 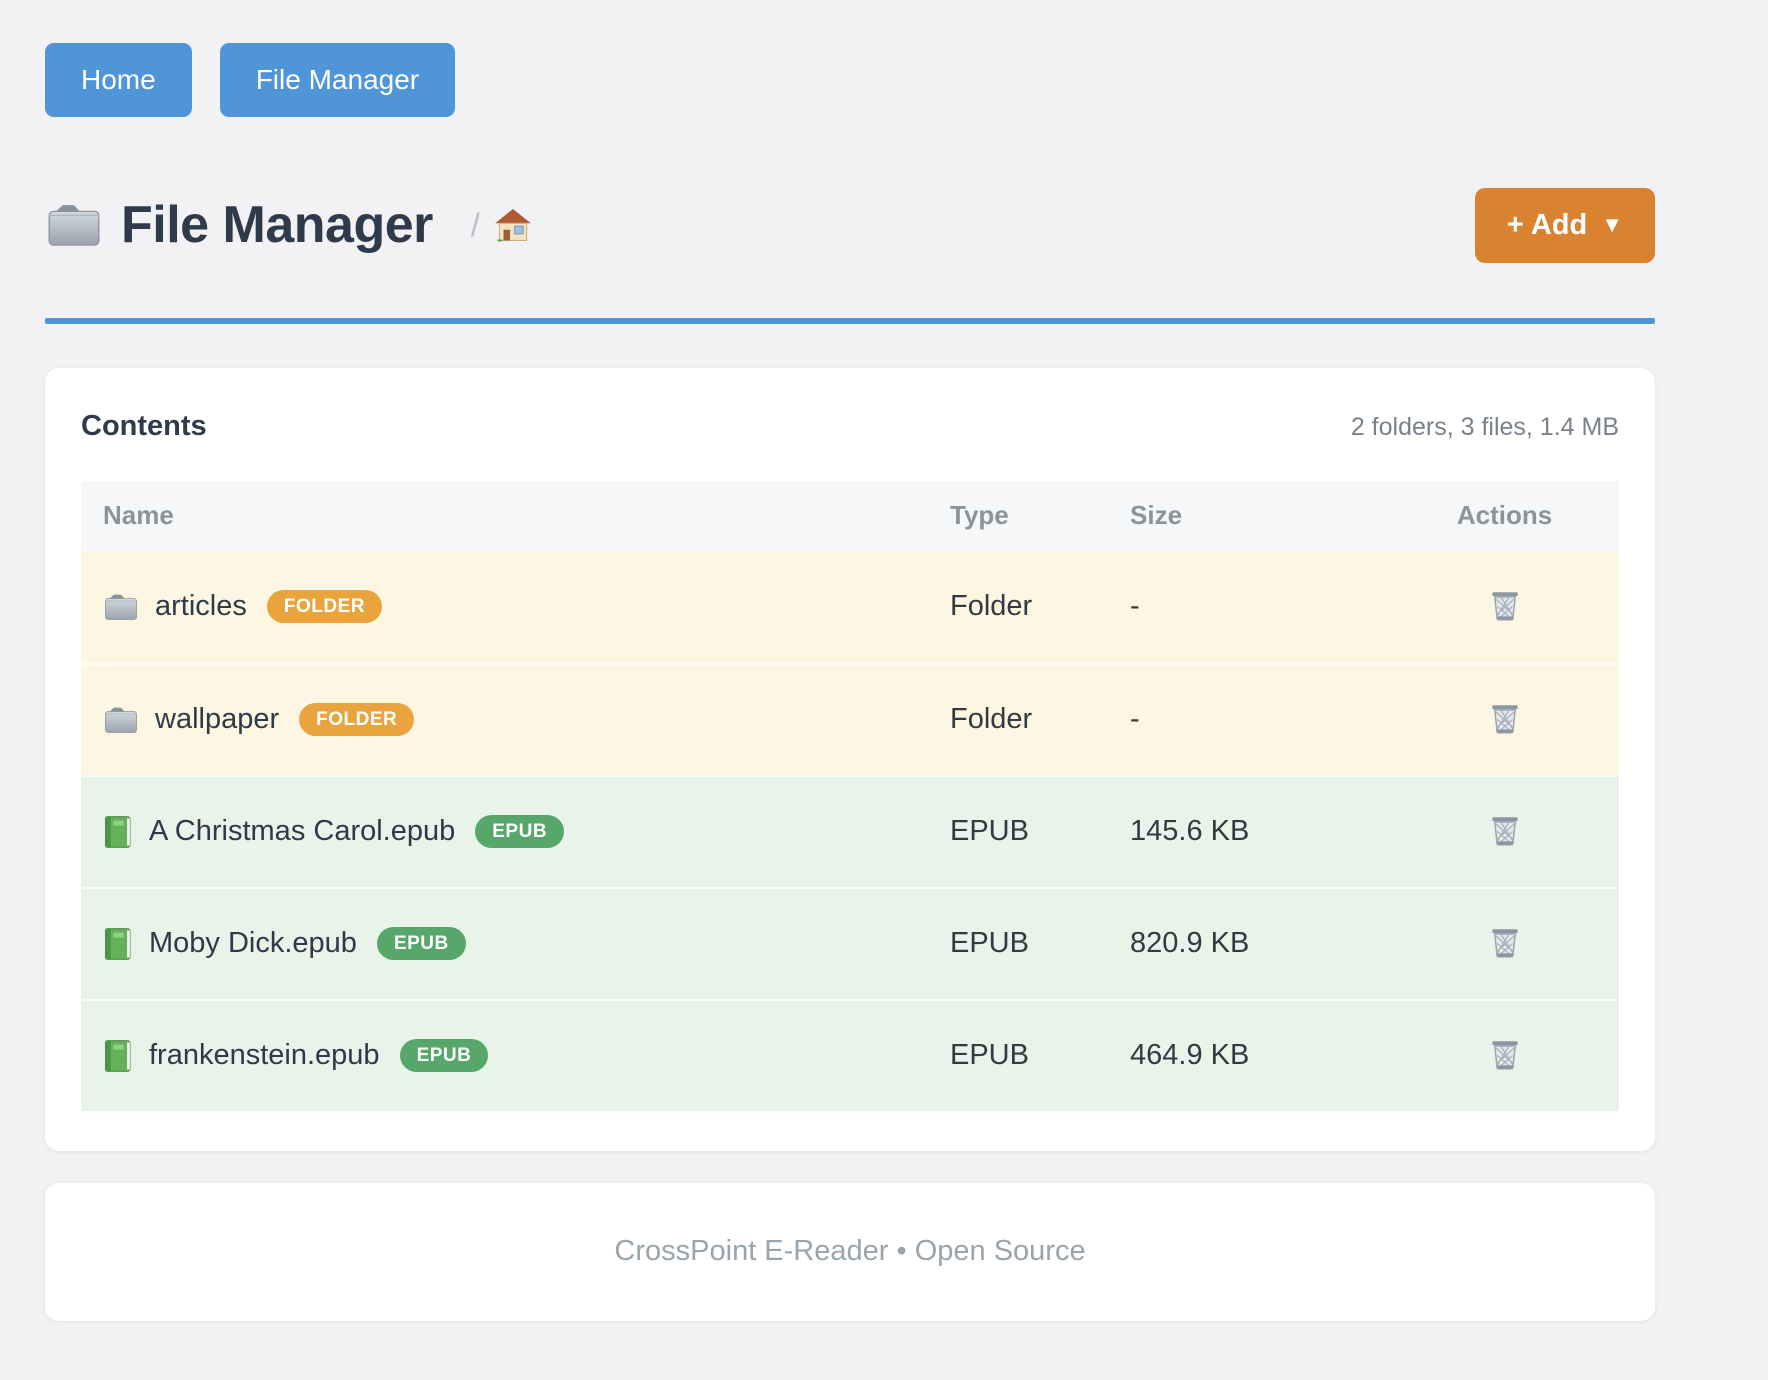 I want to click on contents-heading: Contents, so click(x=144, y=425).